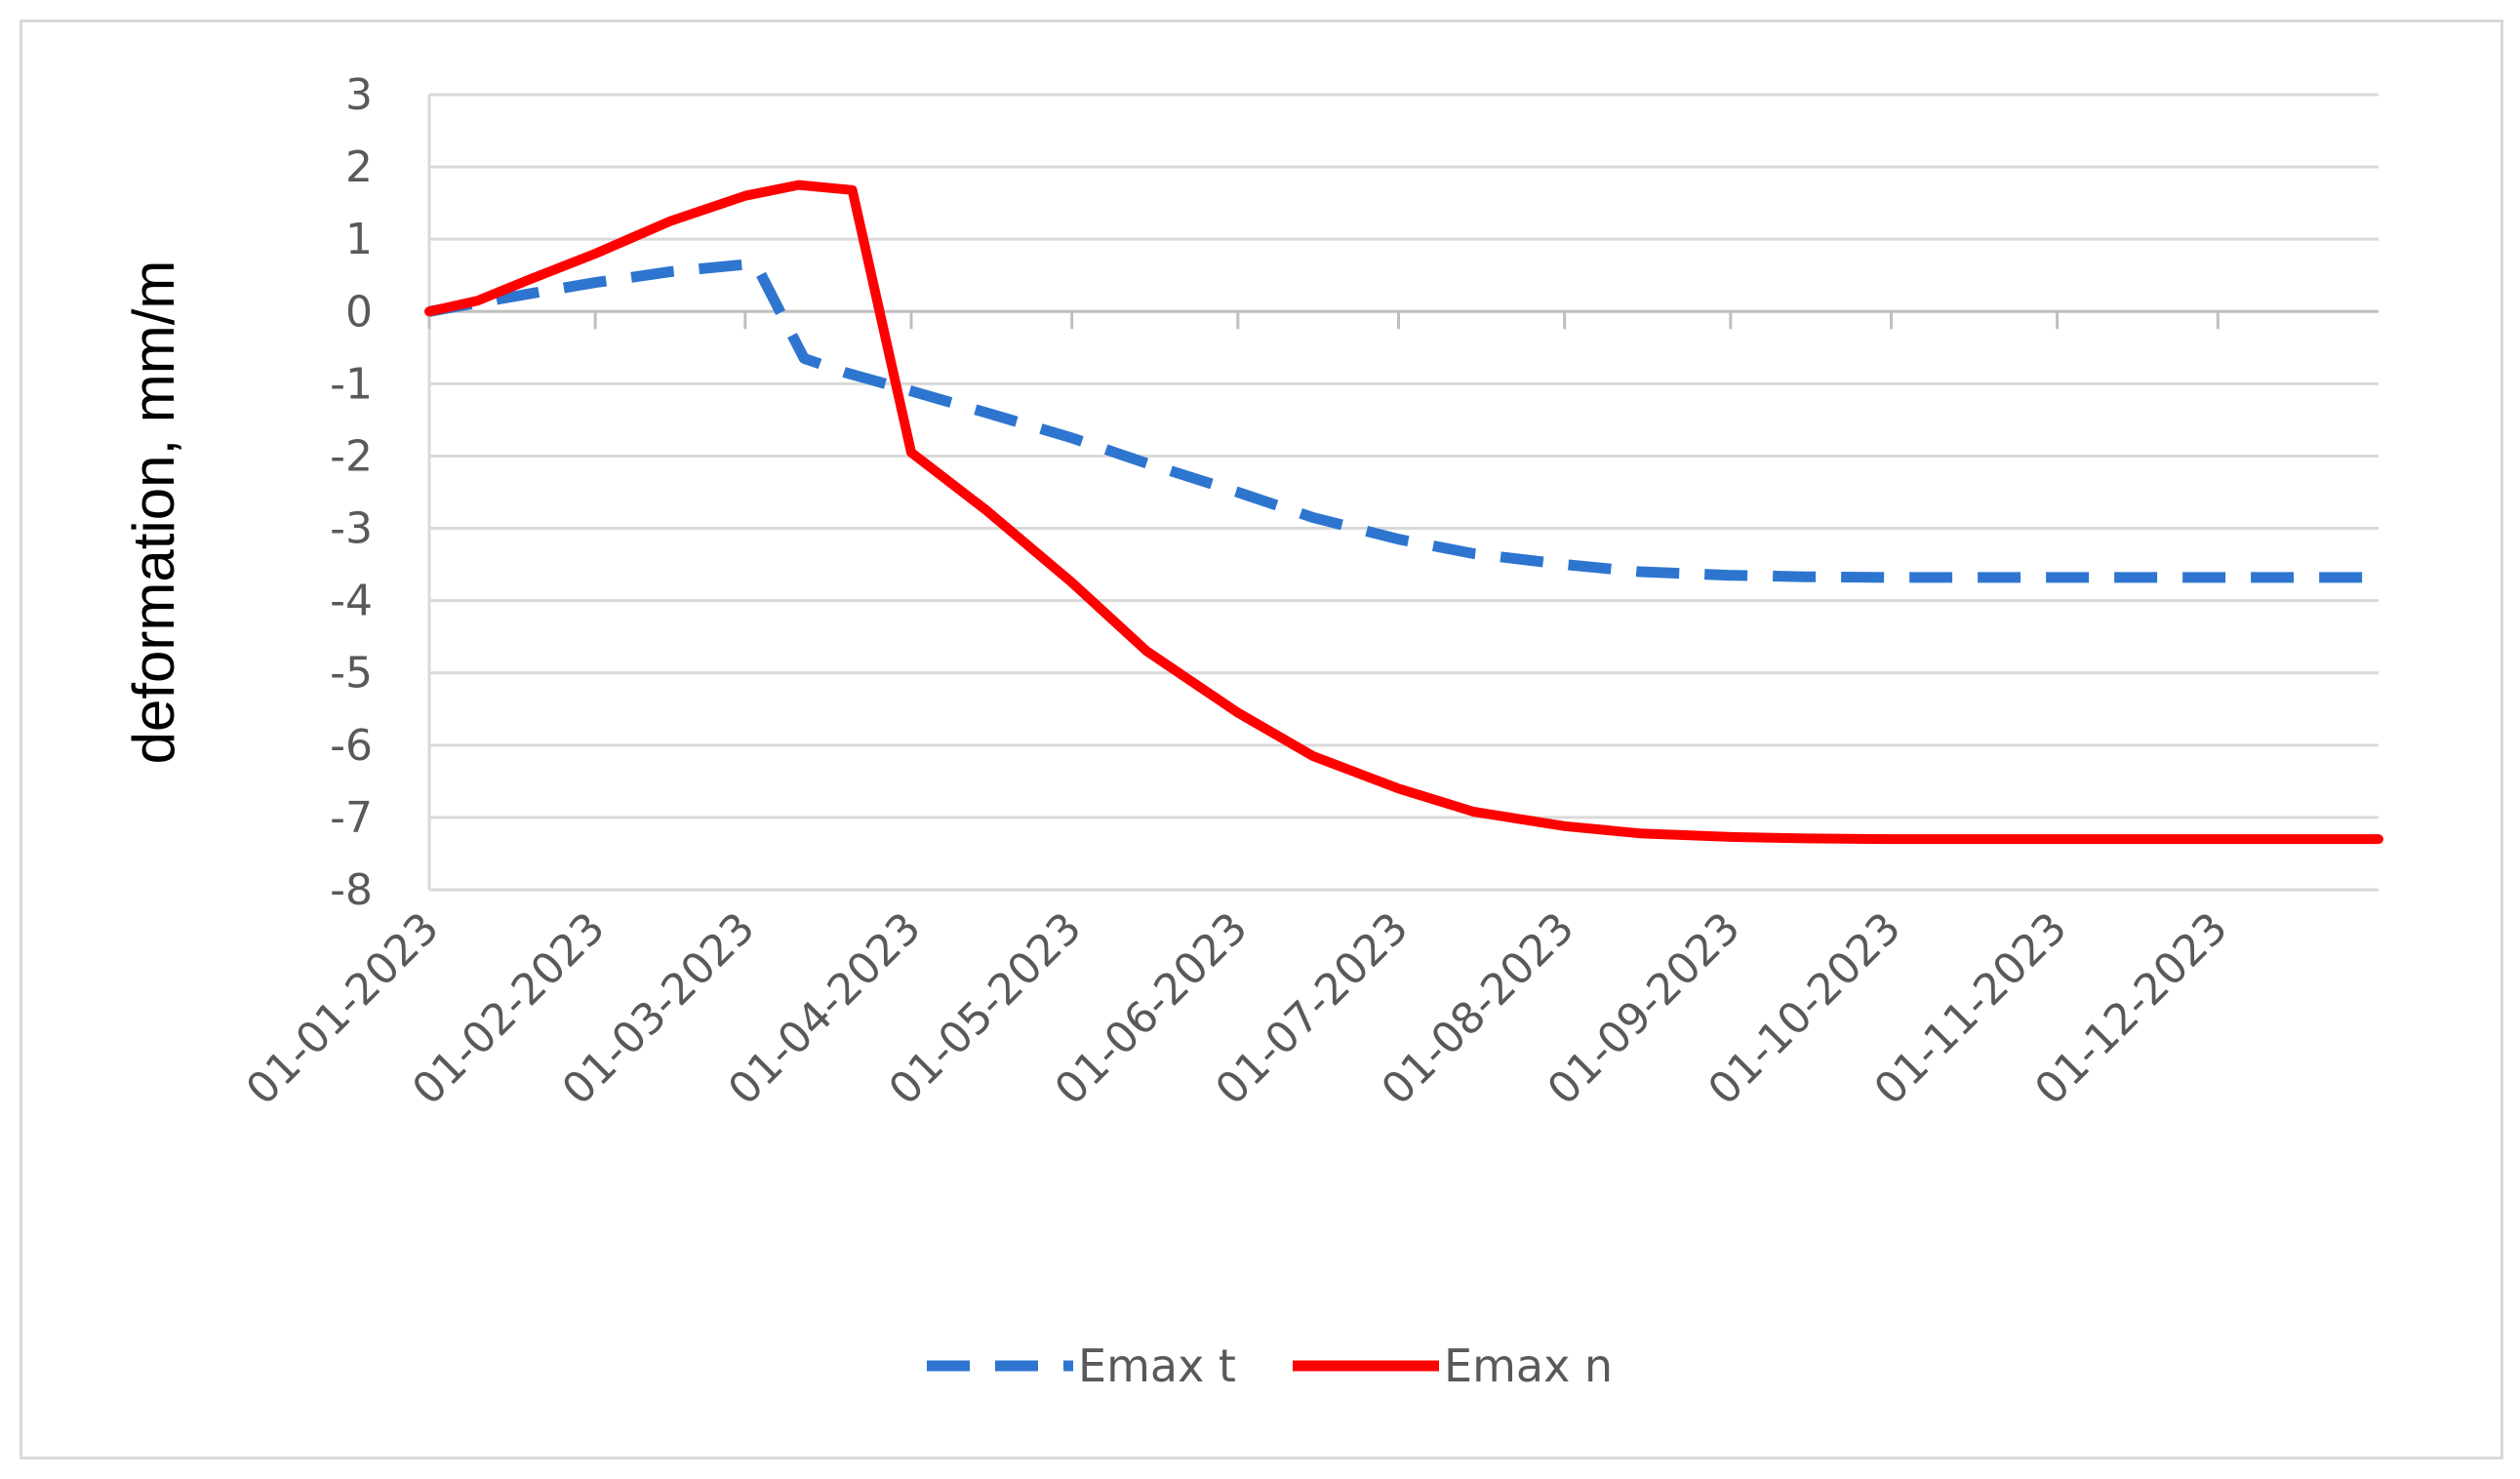  I want to click on y-tick-label: -3, so click(351, 529).